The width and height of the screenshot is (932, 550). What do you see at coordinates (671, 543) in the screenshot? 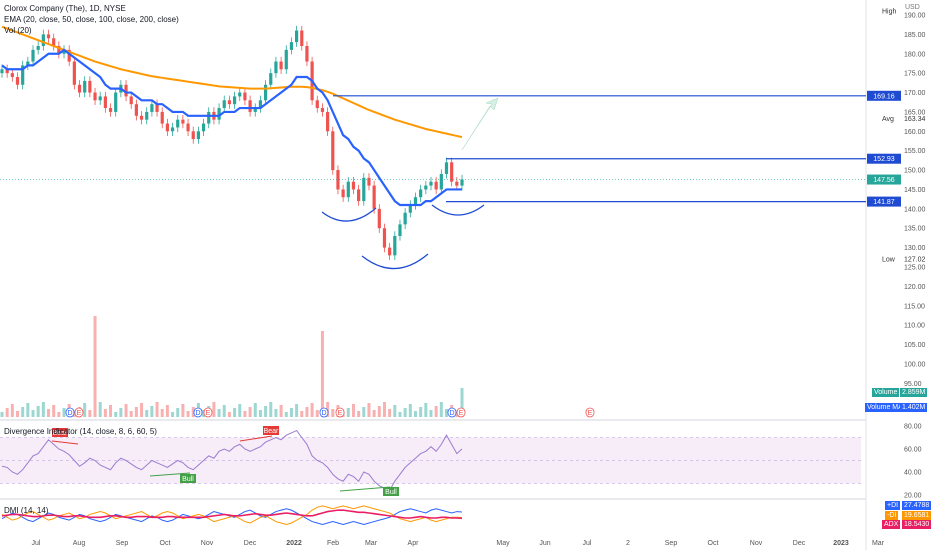
I see `x-tick-label: Sep` at bounding box center [671, 543].